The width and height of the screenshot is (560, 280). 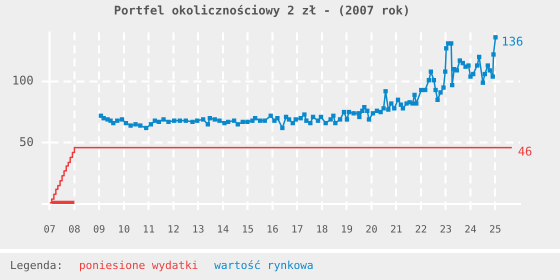 What do you see at coordinates (262, 10) in the screenshot?
I see `chart-title: Portfel okolicznościowy 2 zł - (2007 rok)` at bounding box center [262, 10].